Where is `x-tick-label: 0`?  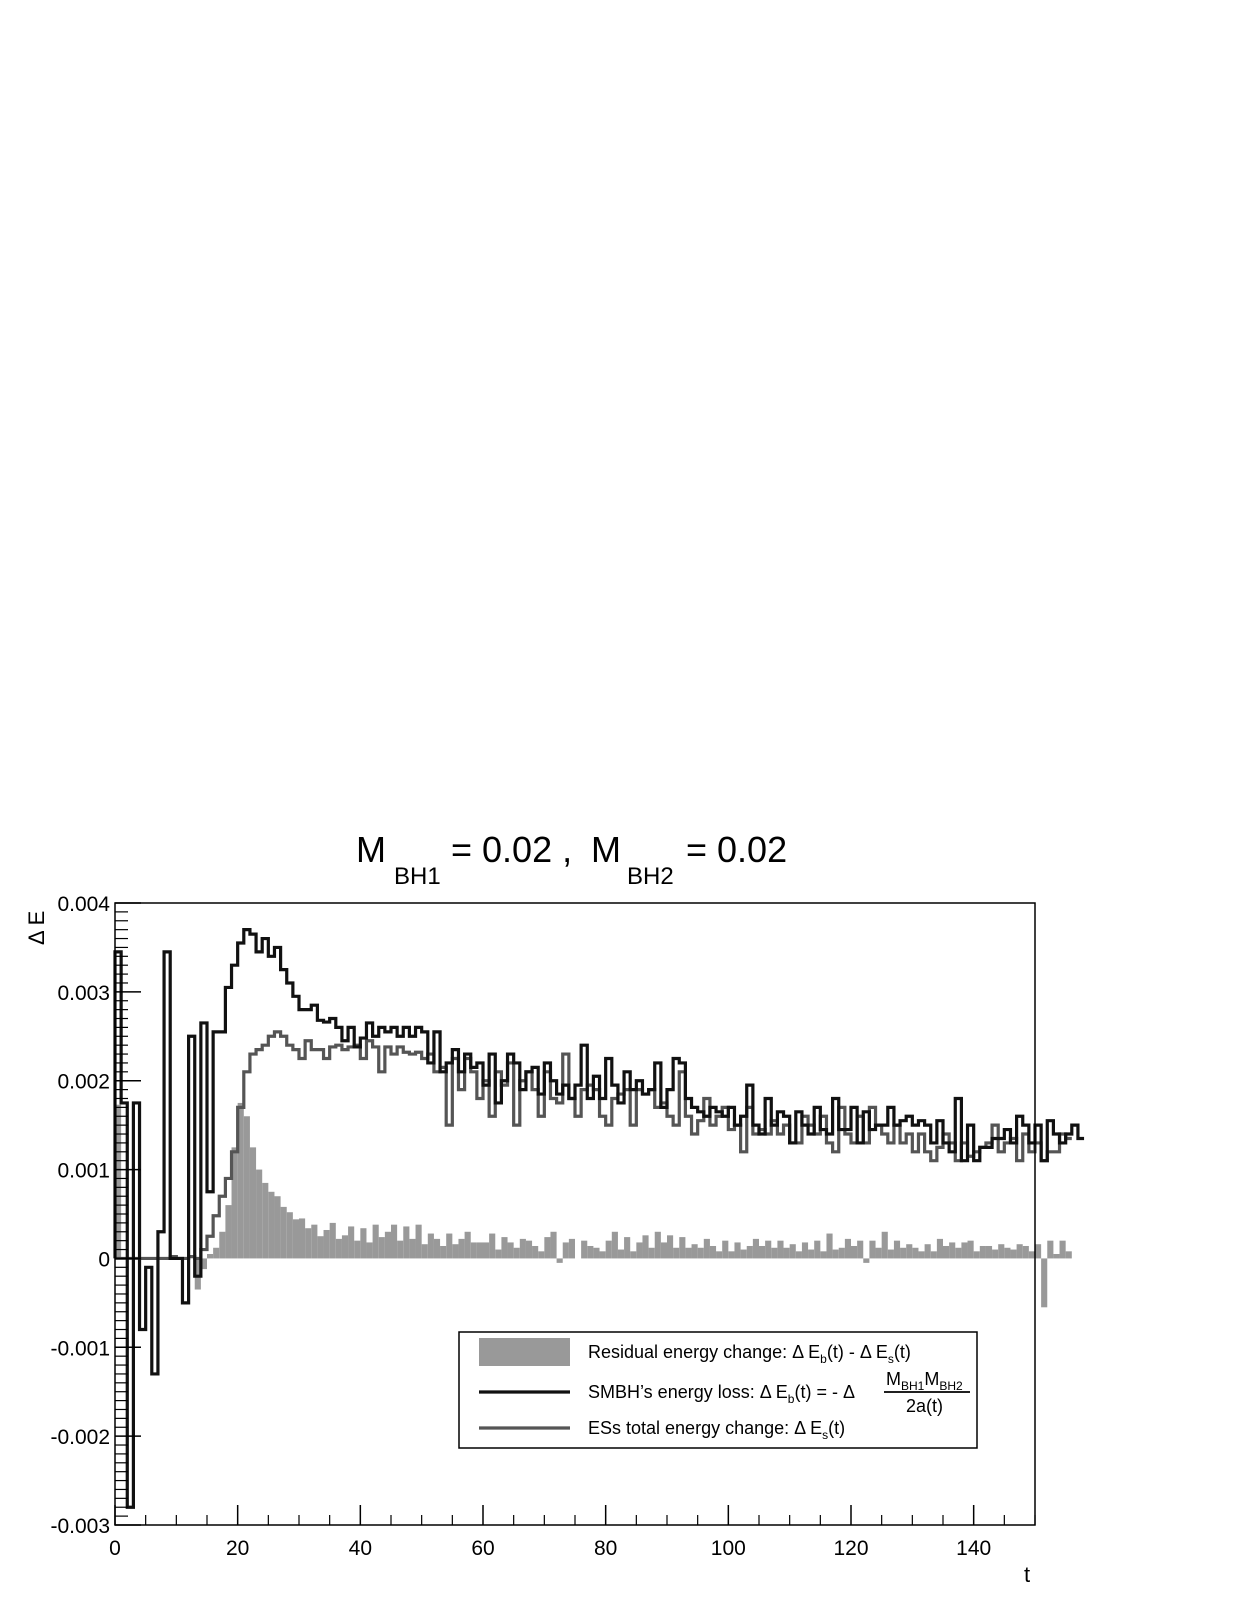
x-tick-label: 0 is located at coordinates (115, 1548).